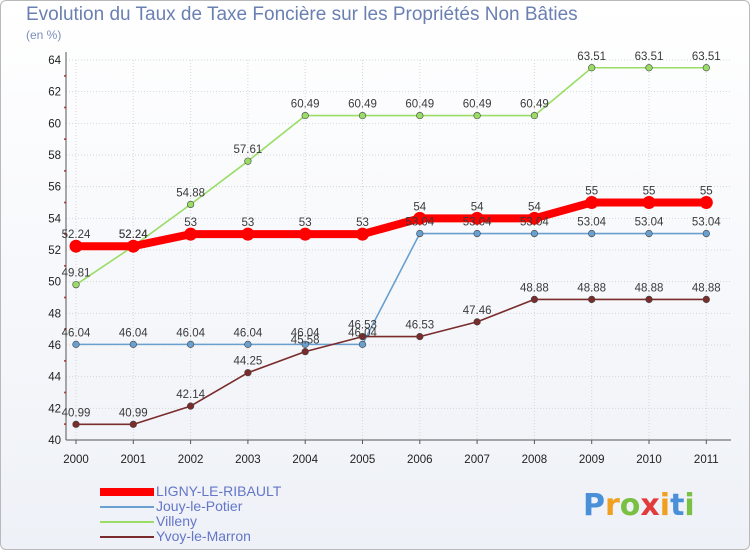 This screenshot has width=750, height=550. I want to click on y-tick-label: 64, so click(54, 61).